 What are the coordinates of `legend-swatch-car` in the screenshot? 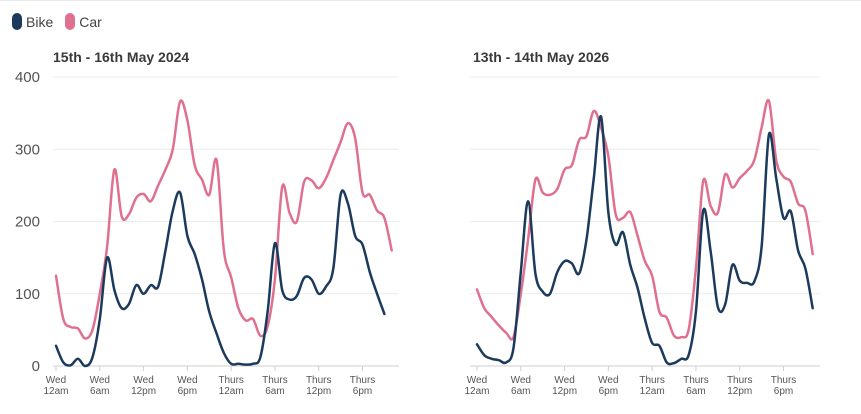 It's located at (70, 21).